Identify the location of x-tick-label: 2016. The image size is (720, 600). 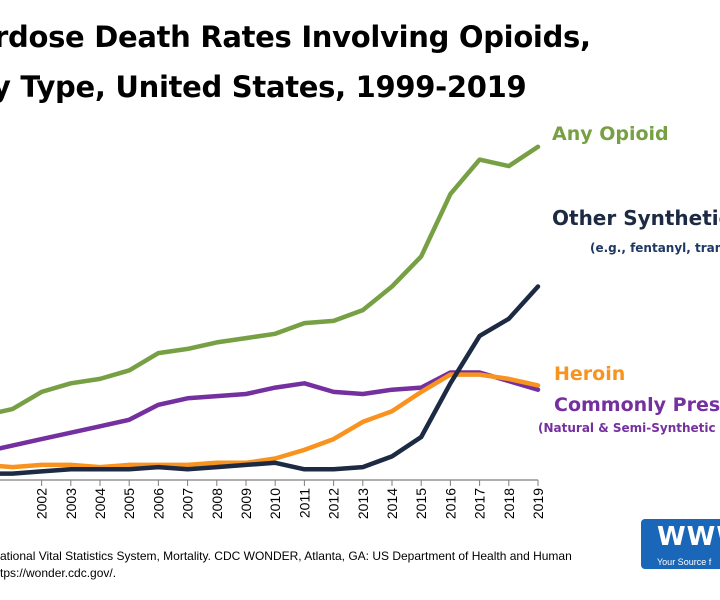
(450, 503).